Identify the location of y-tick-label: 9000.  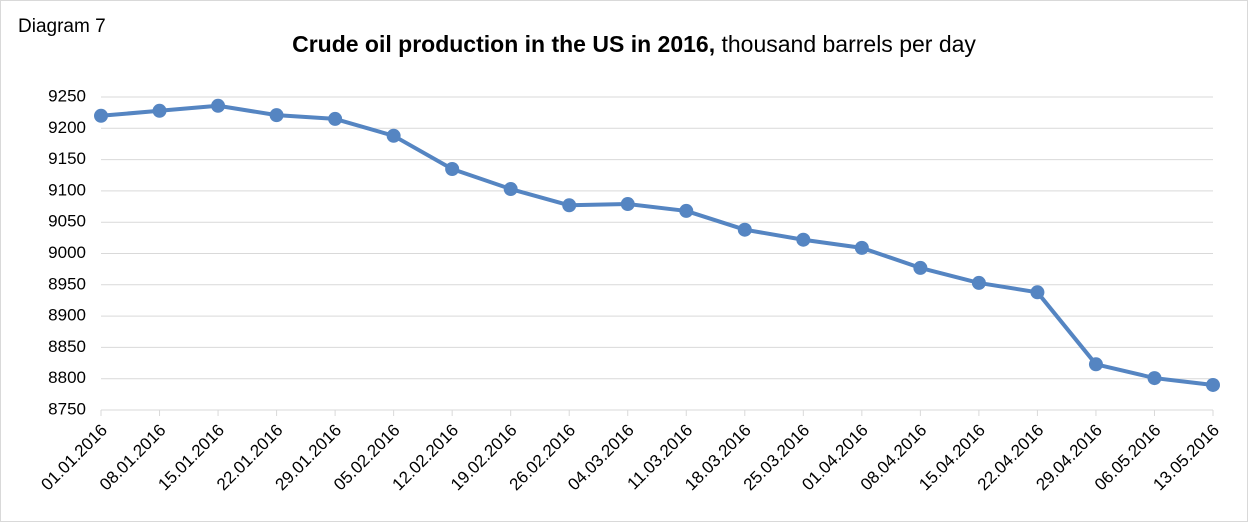
(67, 252).